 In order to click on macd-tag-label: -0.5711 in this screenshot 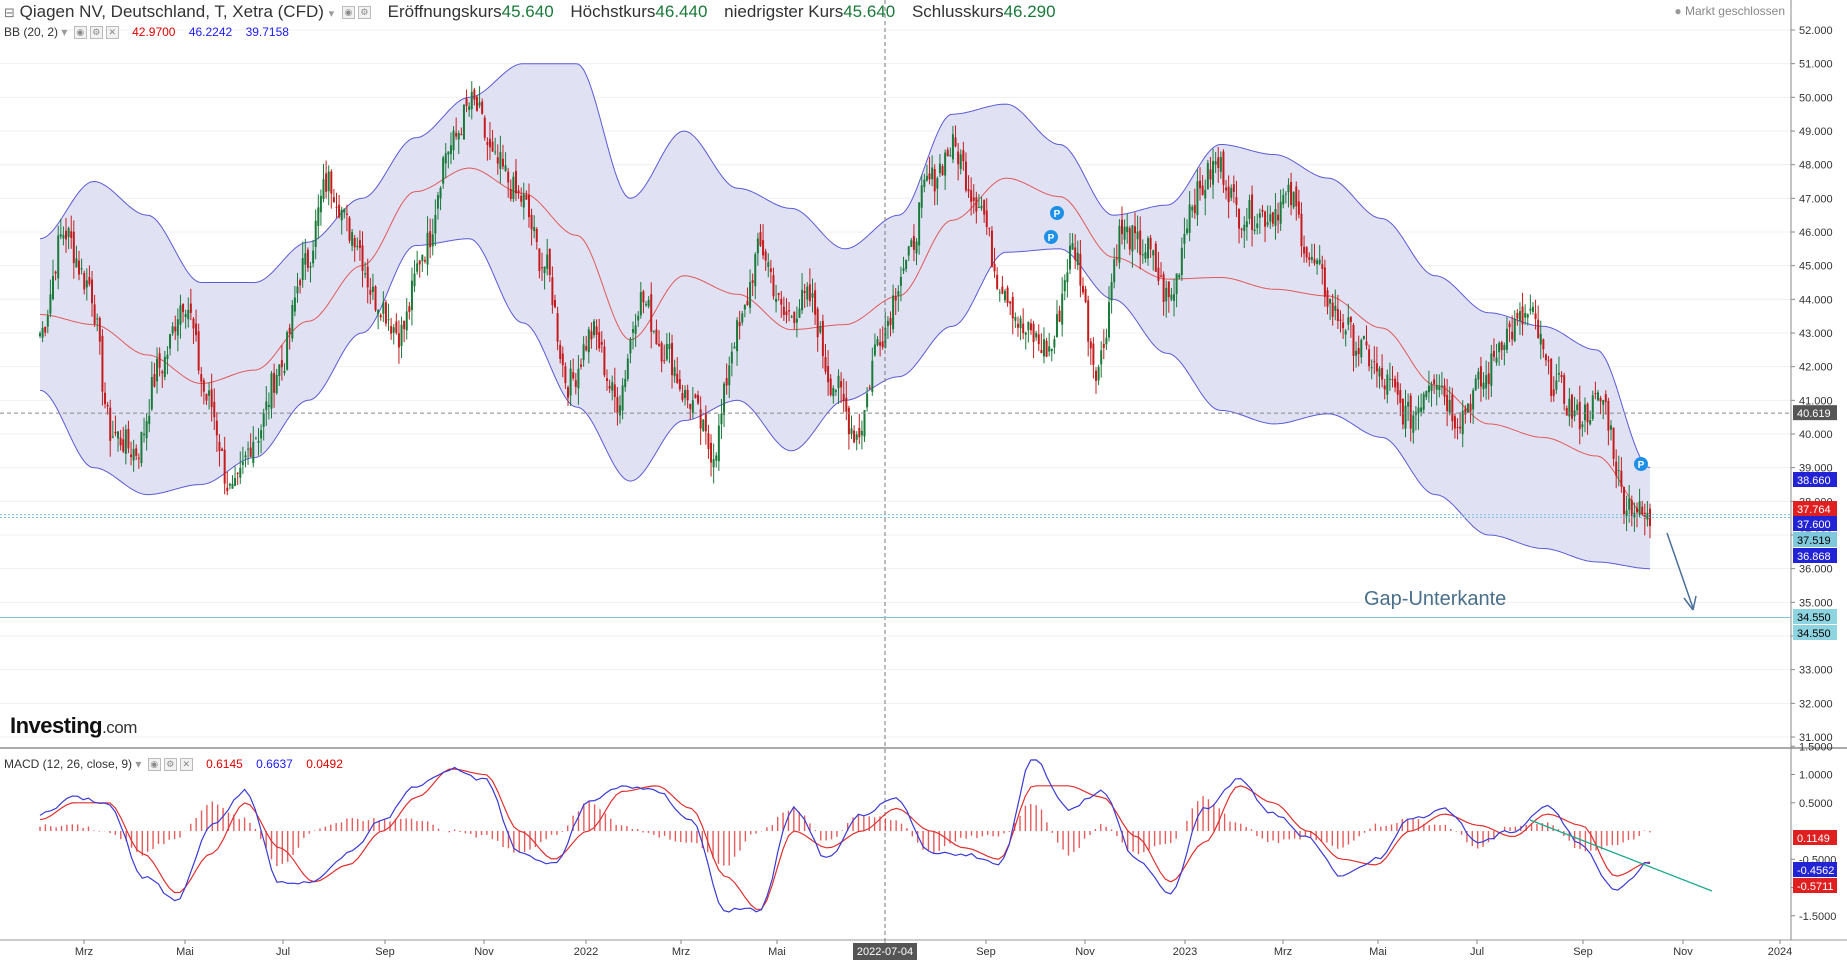, I will do `click(1815, 887)`.